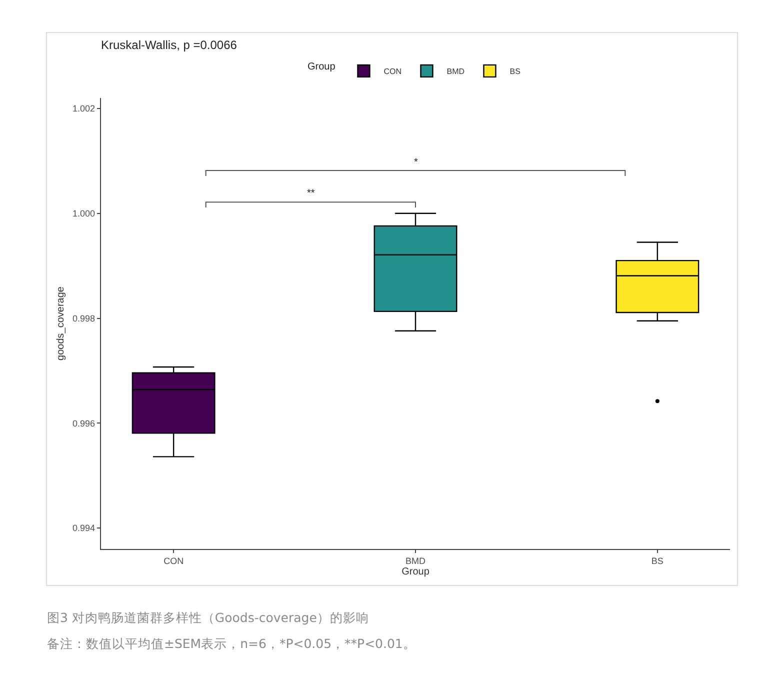 The image size is (772, 677). Describe the element at coordinates (83, 318) in the screenshot. I see `y-tick-label: 0.998` at that location.